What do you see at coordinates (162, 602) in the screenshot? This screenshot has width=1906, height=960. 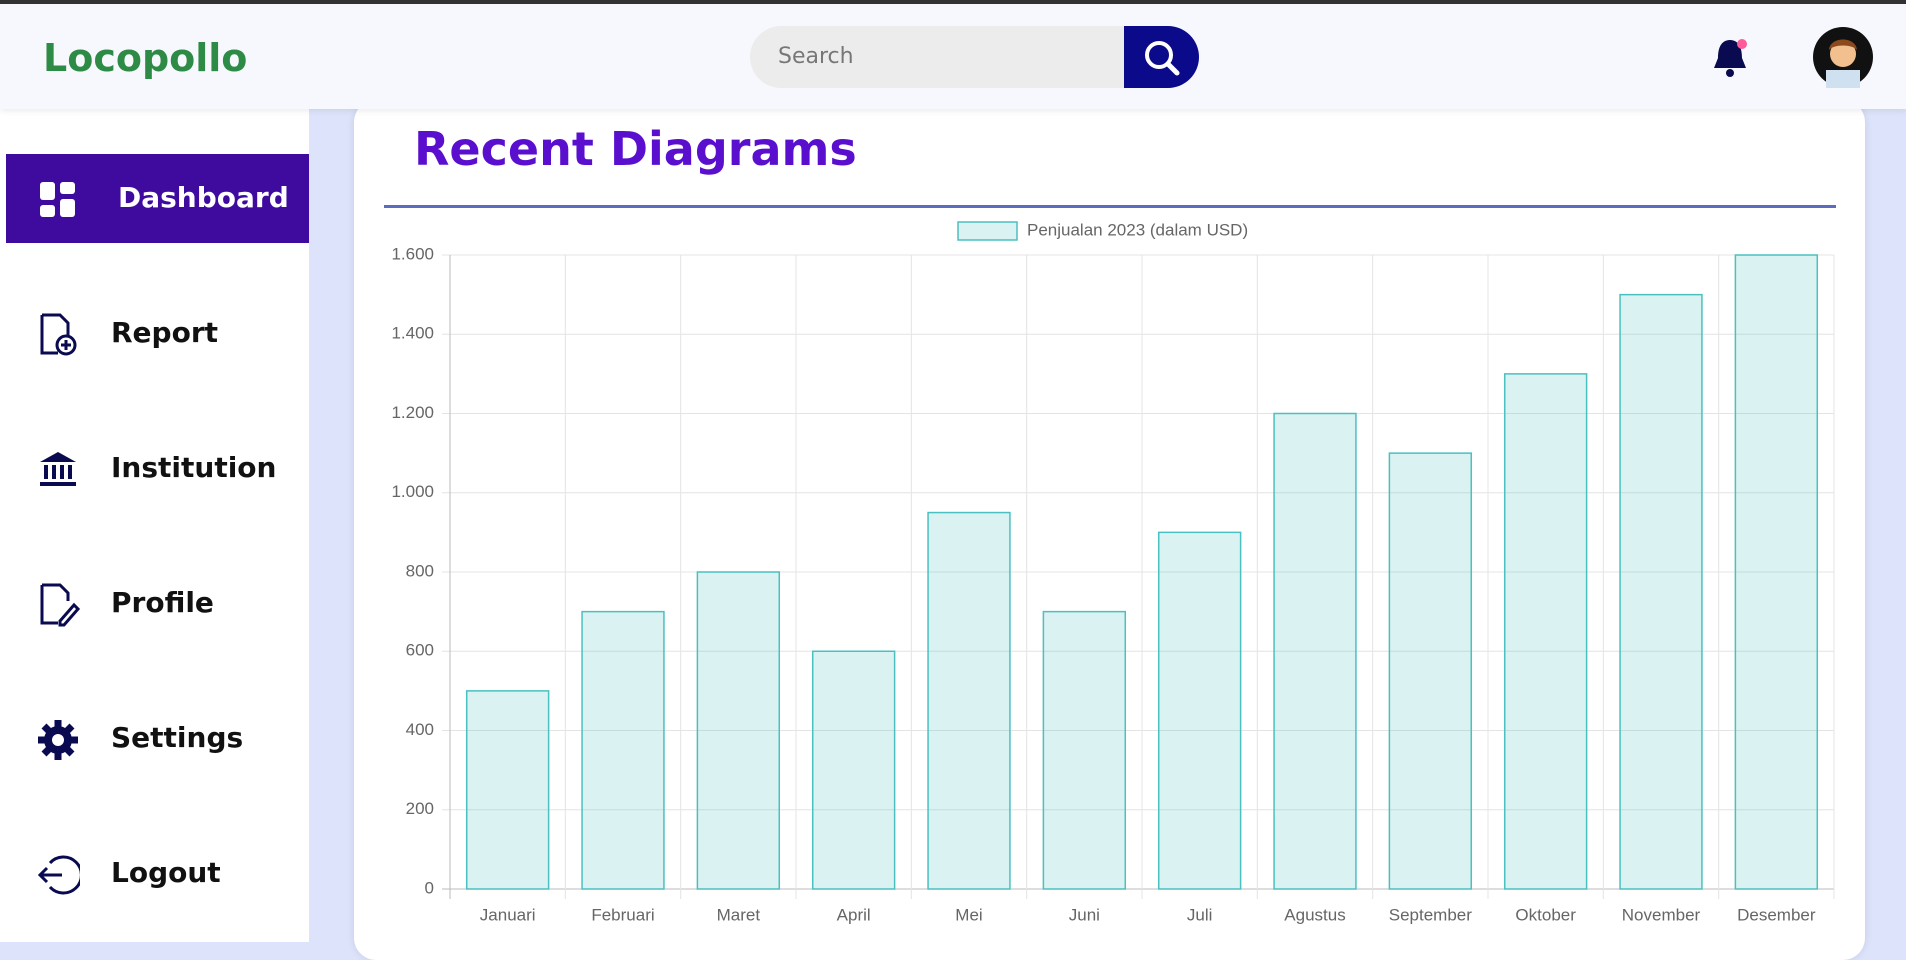 I see `menu-label: Profile` at bounding box center [162, 602].